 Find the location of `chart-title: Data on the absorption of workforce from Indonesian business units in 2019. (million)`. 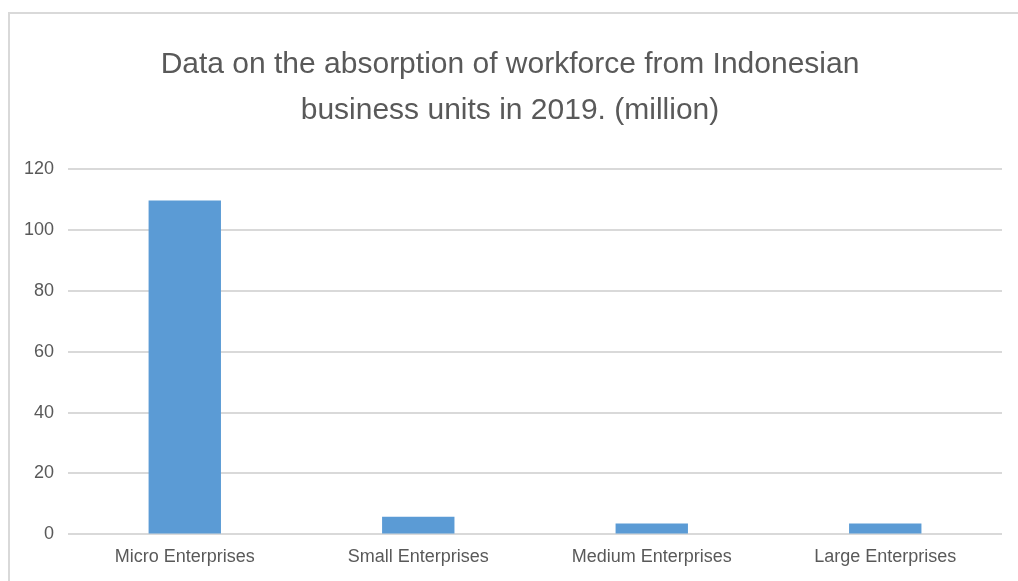

chart-title: Data on the absorption of workforce from Indonesian business units in 2019. (million) is located at coordinates (510, 86).